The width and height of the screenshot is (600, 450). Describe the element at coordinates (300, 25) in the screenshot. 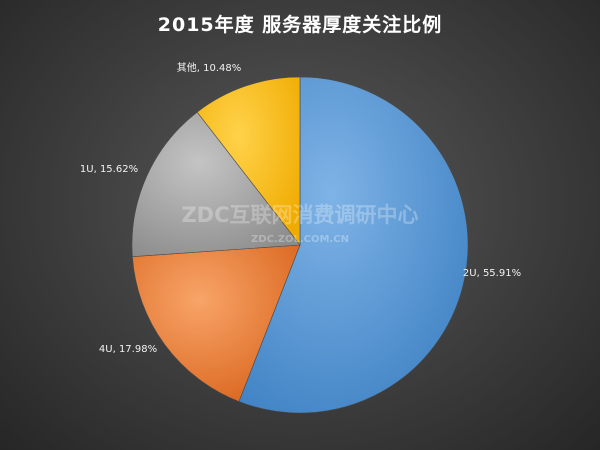

I see `chart-title: 2015年度 服务器厚度关注比例` at that location.